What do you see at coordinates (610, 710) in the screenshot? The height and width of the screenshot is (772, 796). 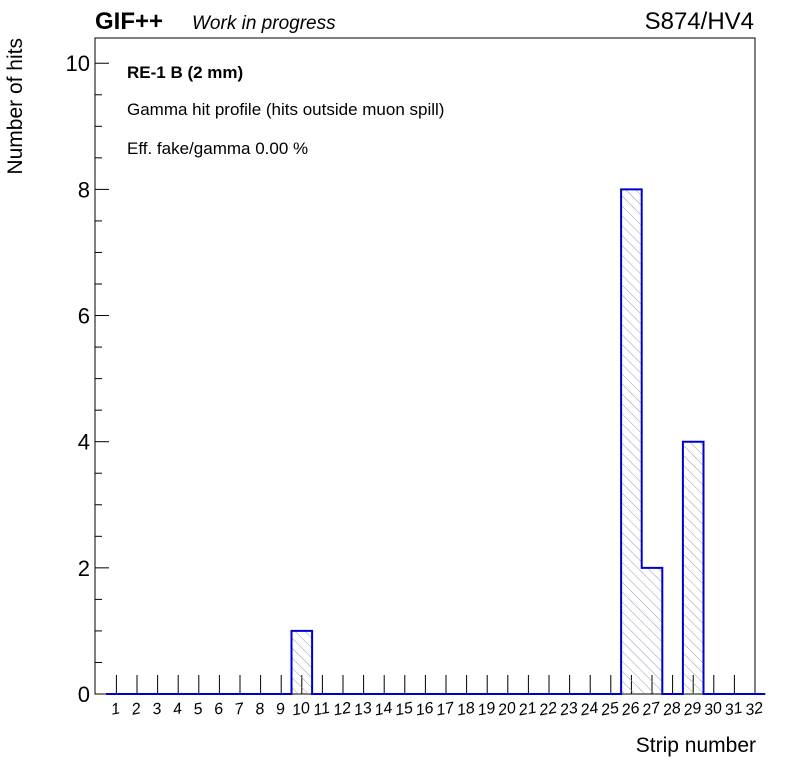 I see `x-tick-label: 25` at bounding box center [610, 710].